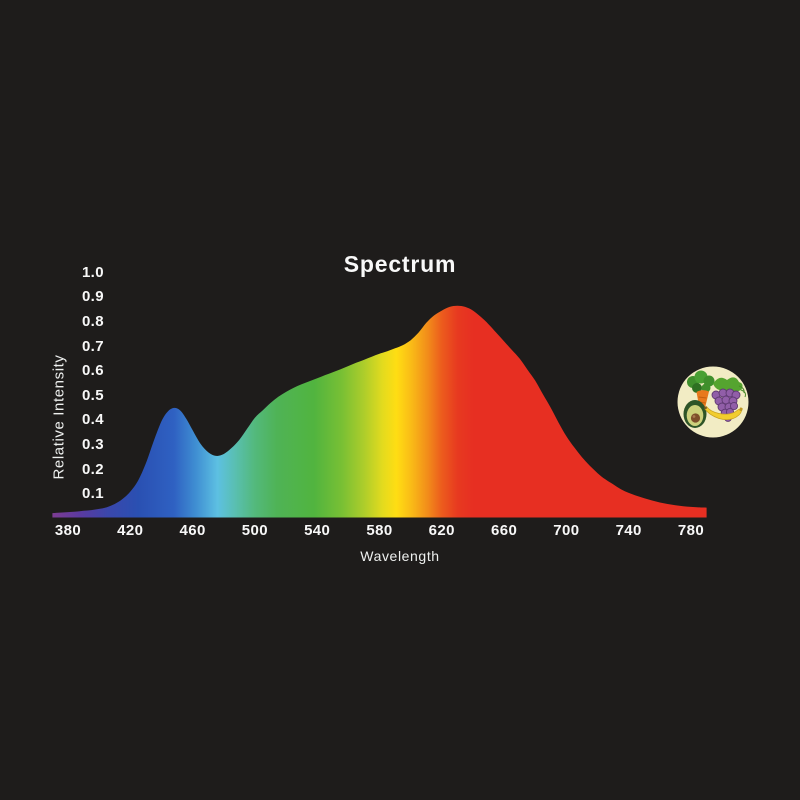 Image resolution: width=800 pixels, height=800 pixels. I want to click on x-tick-label: 540, so click(317, 530).